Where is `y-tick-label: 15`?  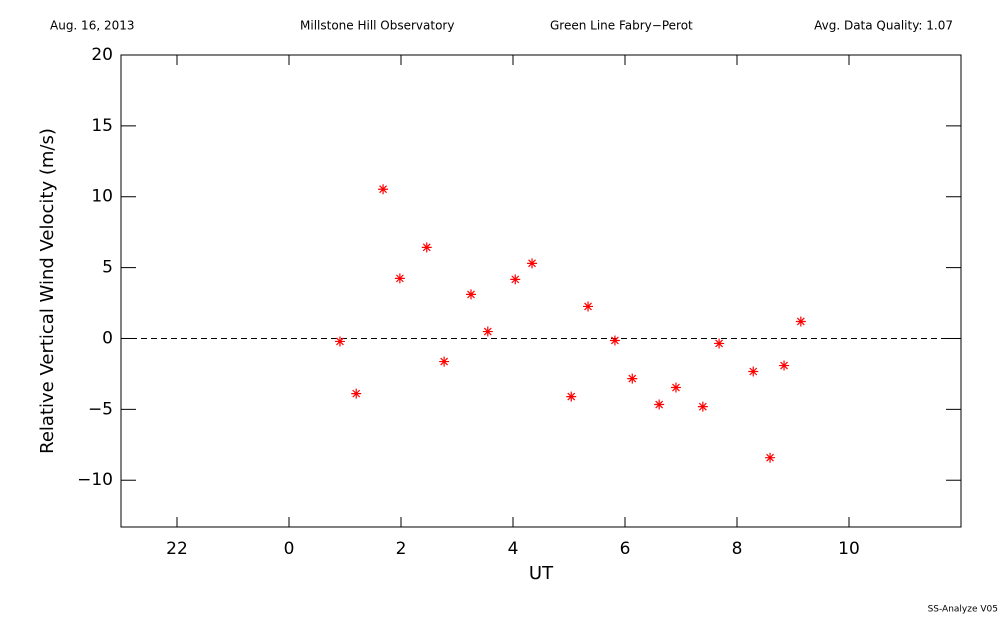 y-tick-label: 15 is located at coordinates (102, 126).